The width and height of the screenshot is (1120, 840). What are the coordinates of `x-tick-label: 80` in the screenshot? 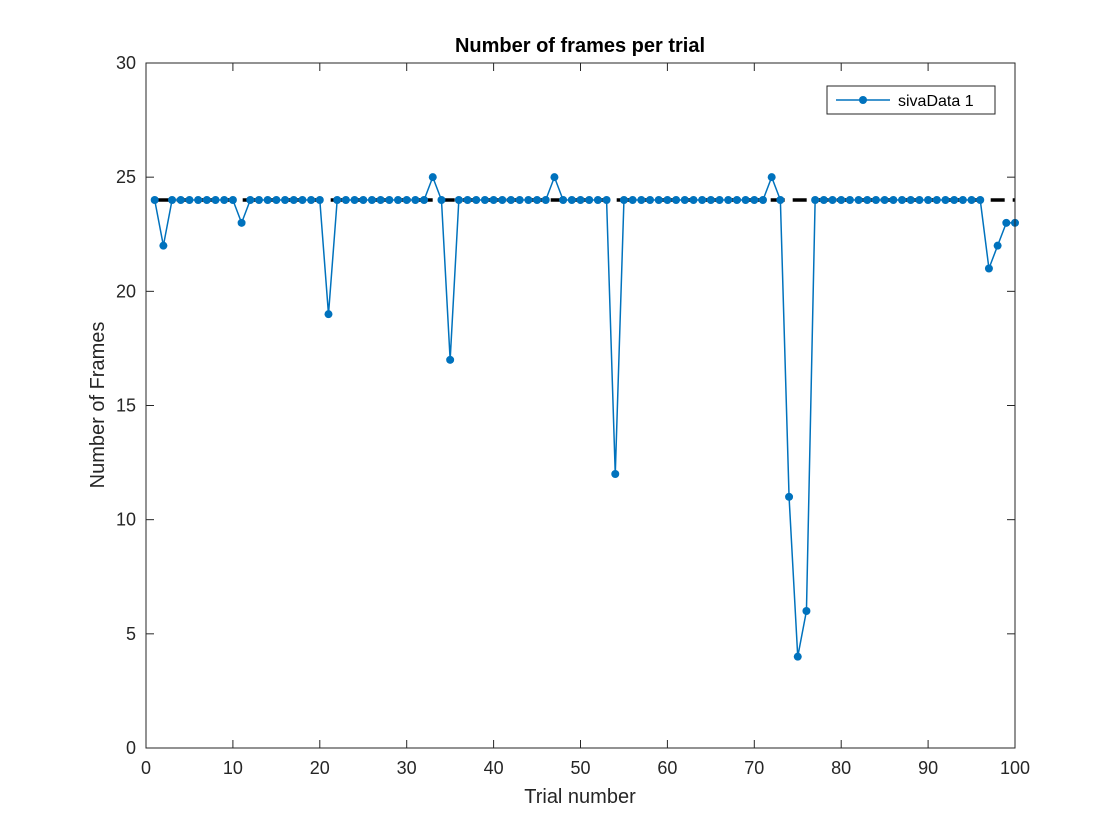 It's located at (841, 768).